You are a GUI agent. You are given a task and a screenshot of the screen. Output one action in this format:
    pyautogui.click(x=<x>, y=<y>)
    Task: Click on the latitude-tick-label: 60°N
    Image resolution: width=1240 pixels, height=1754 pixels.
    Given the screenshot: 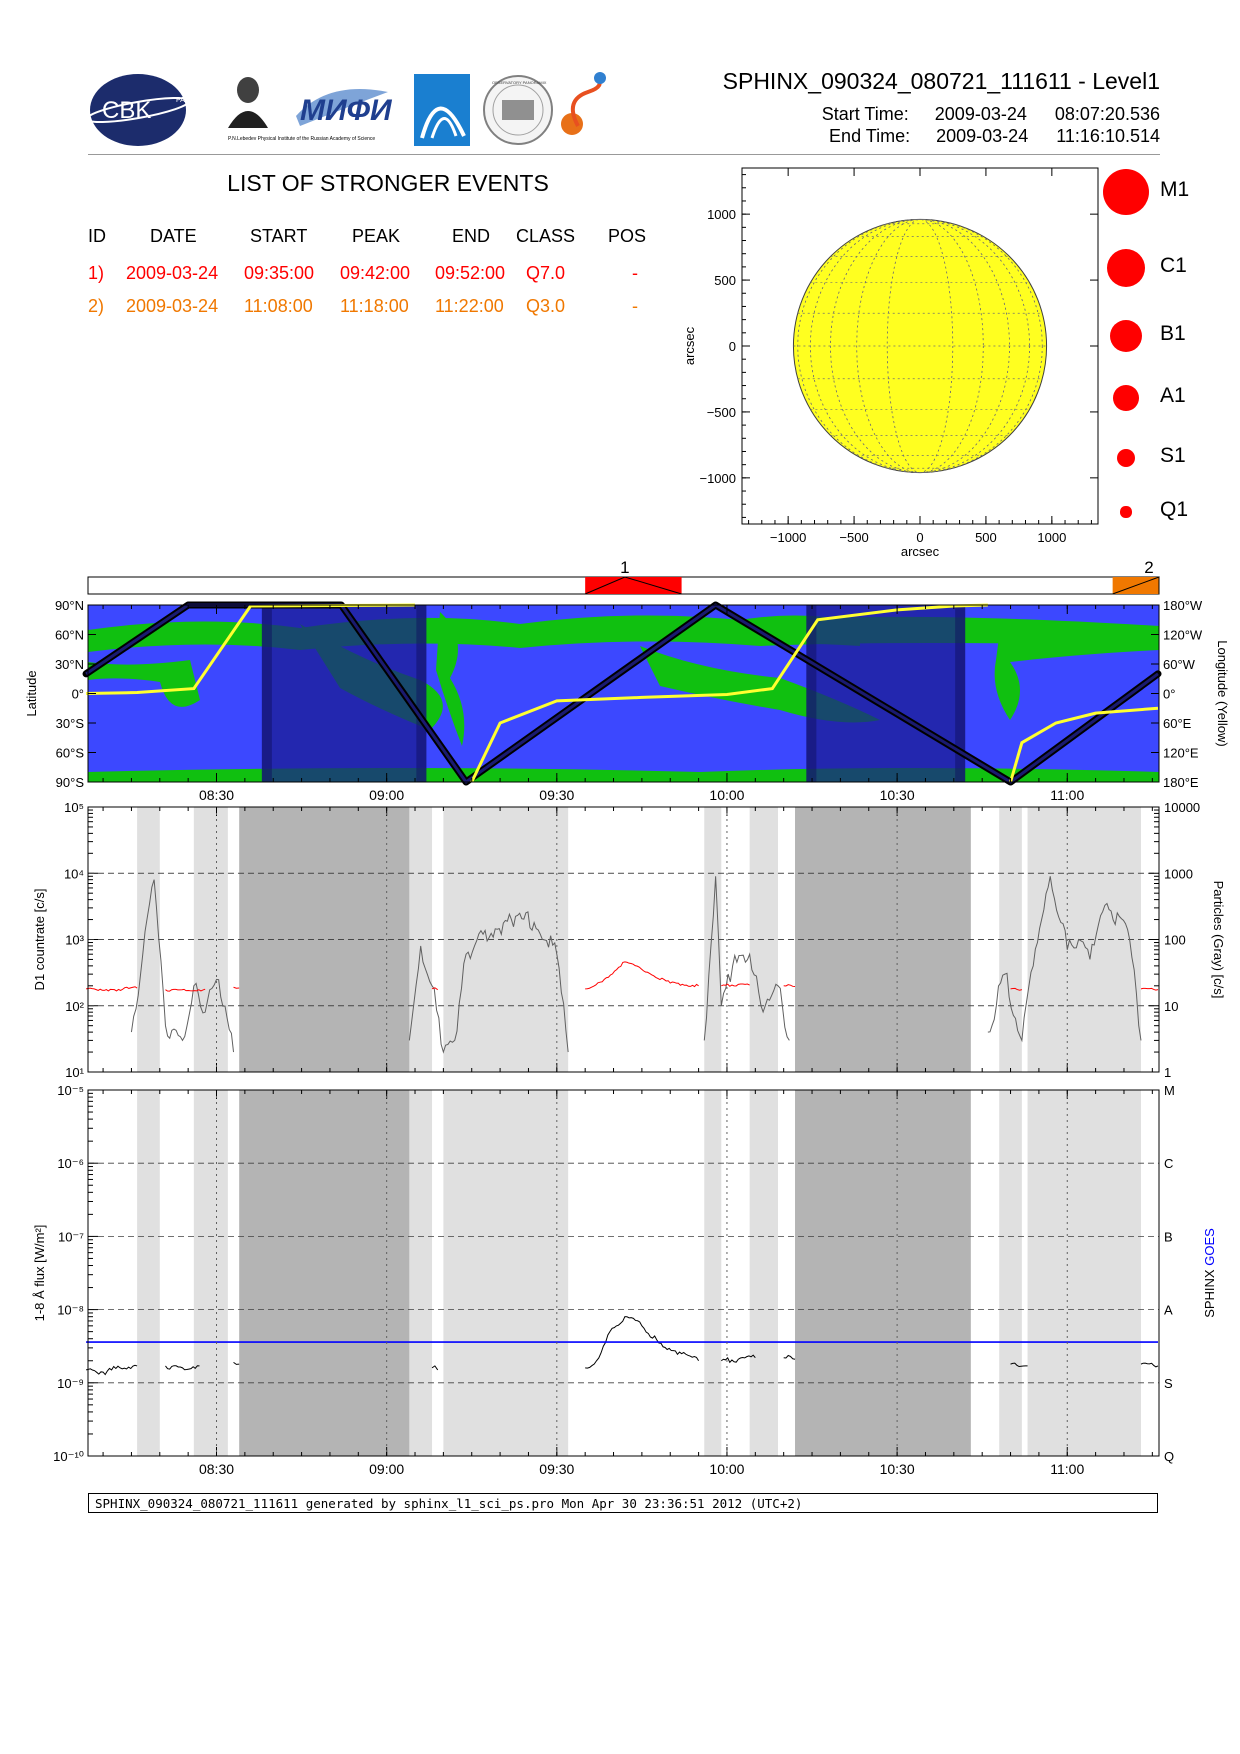 What is the action you would take?
    pyautogui.click(x=69, y=635)
    